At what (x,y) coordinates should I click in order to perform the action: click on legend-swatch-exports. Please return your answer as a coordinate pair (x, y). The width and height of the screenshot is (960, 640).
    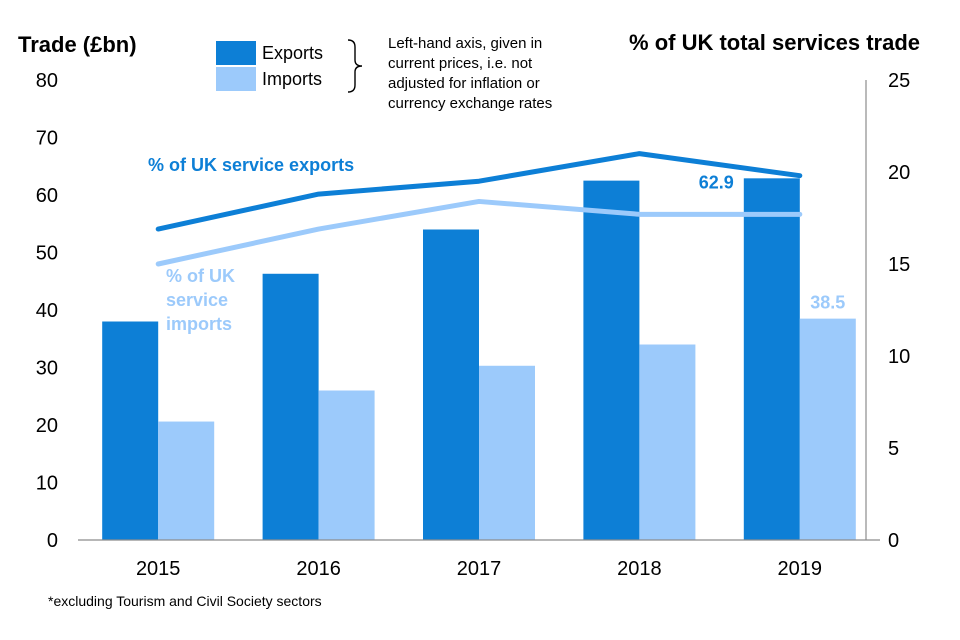
    Looking at the image, I should click on (236, 53).